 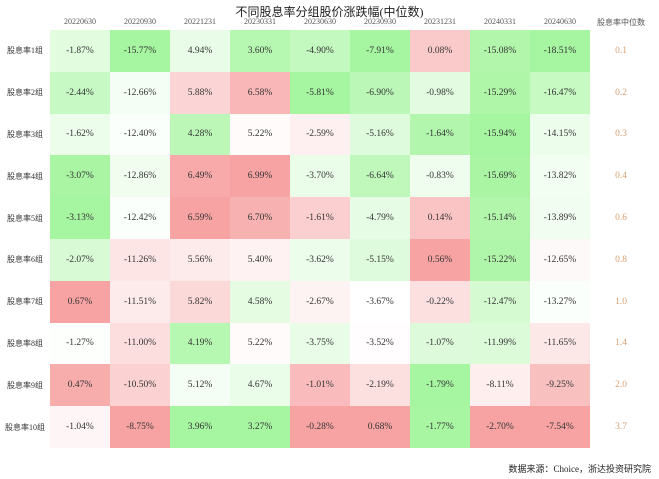 I want to click on heat-cell: -2.67%, so click(x=320, y=301).